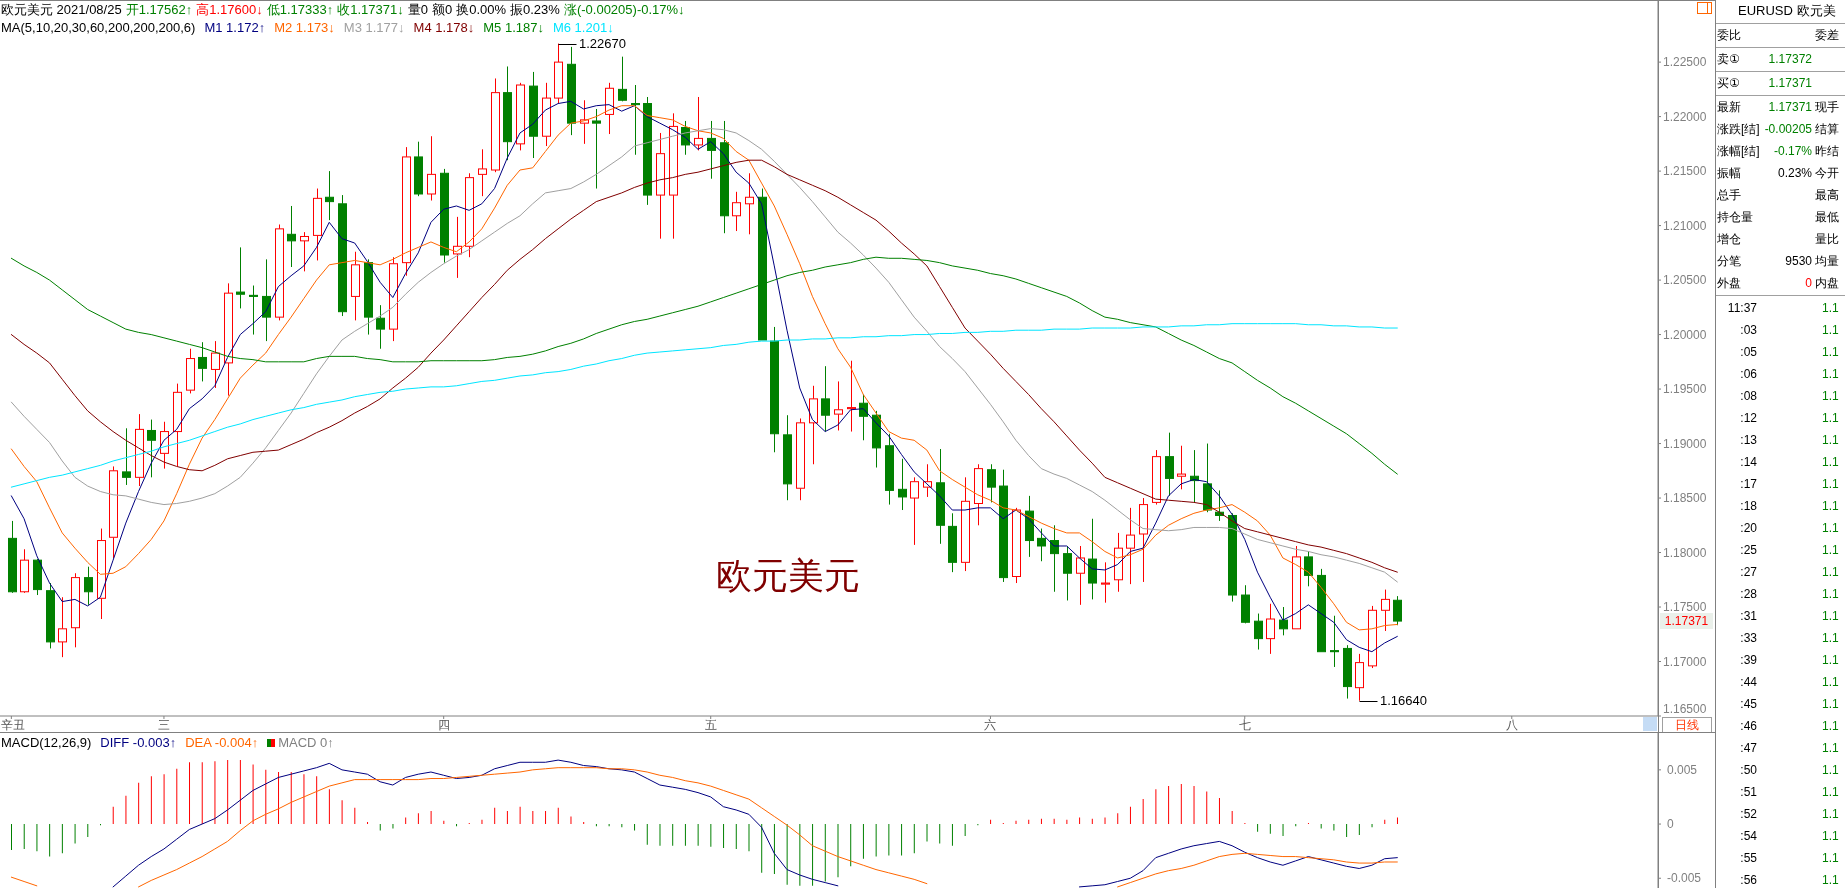  Describe the element at coordinates (1827, 129) in the screenshot. I see `text: 结算` at that location.